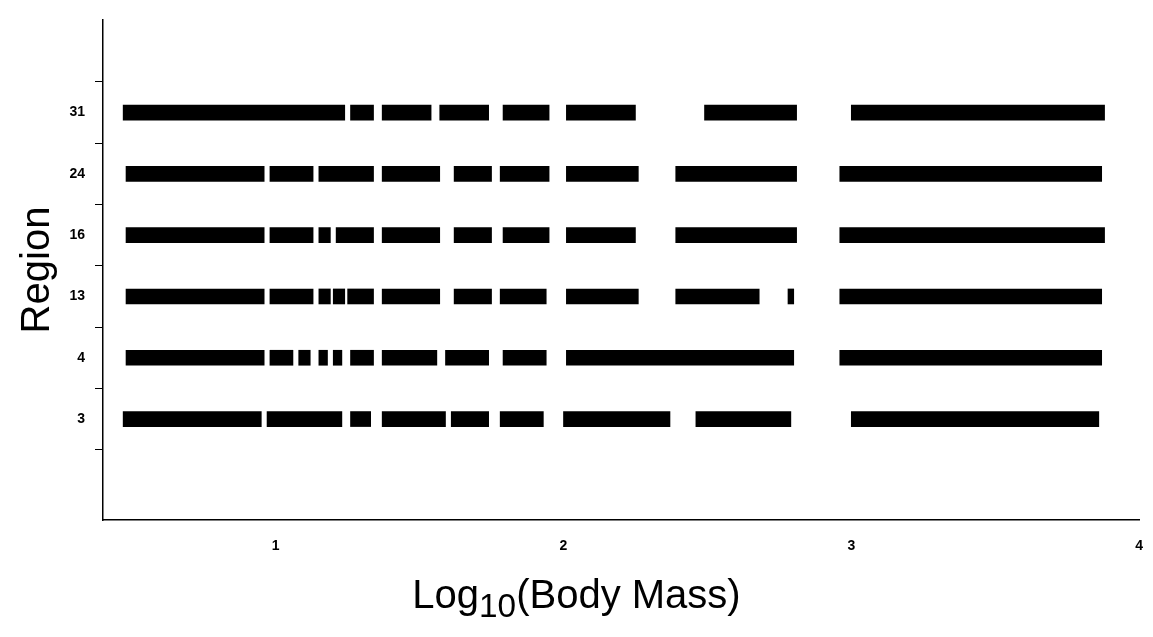 The height and width of the screenshot is (637, 1153). What do you see at coordinates (275, 545) in the screenshot?
I see `x-tick-label: 1` at bounding box center [275, 545].